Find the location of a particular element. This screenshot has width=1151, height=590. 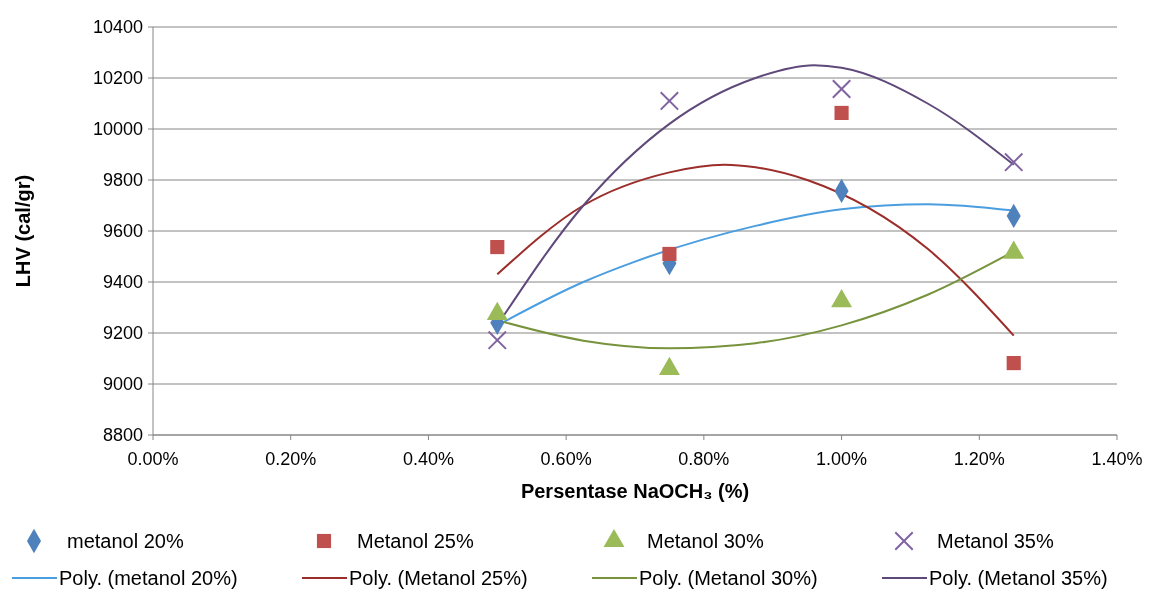

x-tick-label: 0.40% is located at coordinates (428, 459).